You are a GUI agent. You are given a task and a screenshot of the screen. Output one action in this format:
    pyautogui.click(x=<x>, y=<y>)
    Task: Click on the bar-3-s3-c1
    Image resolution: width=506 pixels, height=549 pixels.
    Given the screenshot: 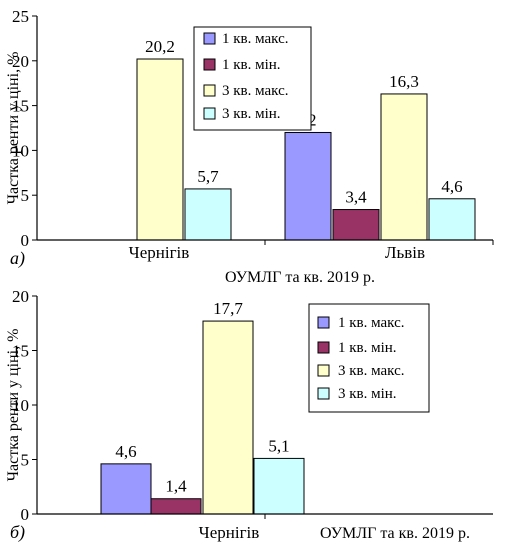 What is the action you would take?
    pyautogui.click(x=452, y=219)
    